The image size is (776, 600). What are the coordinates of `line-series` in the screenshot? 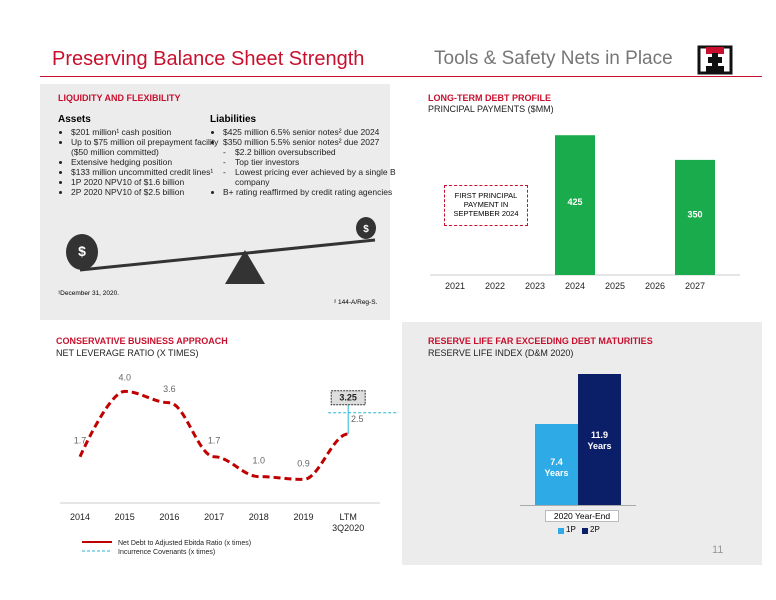 It's located at (213, 435).